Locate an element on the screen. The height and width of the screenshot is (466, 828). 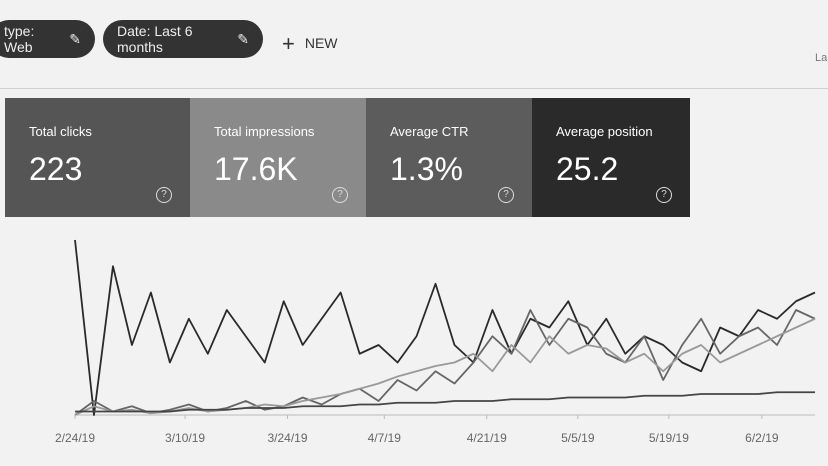
x-tick-label: 5/19/19 is located at coordinates (669, 438).